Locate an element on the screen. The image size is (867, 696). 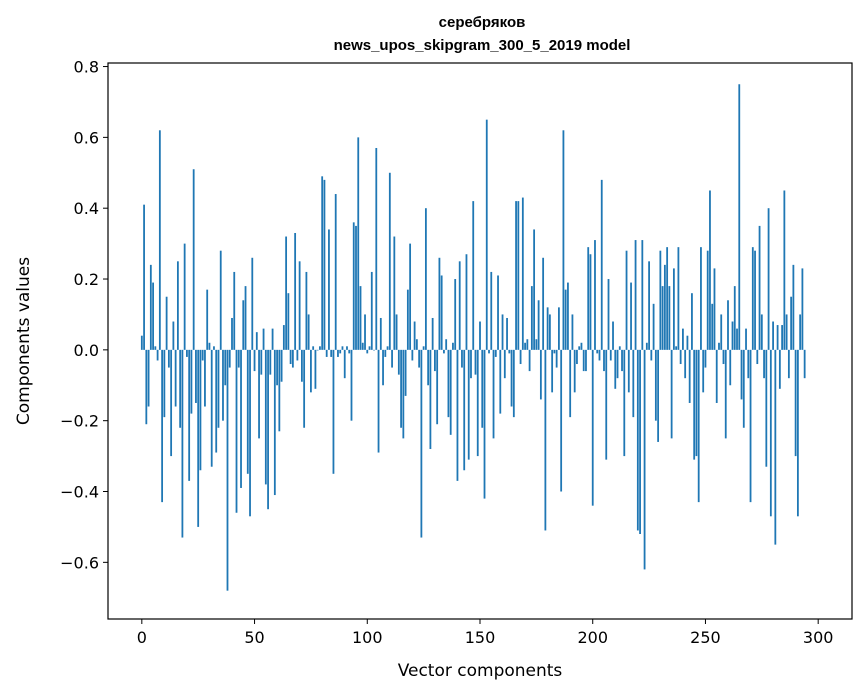
y-tick-label: 0.6 is located at coordinates (86, 137).